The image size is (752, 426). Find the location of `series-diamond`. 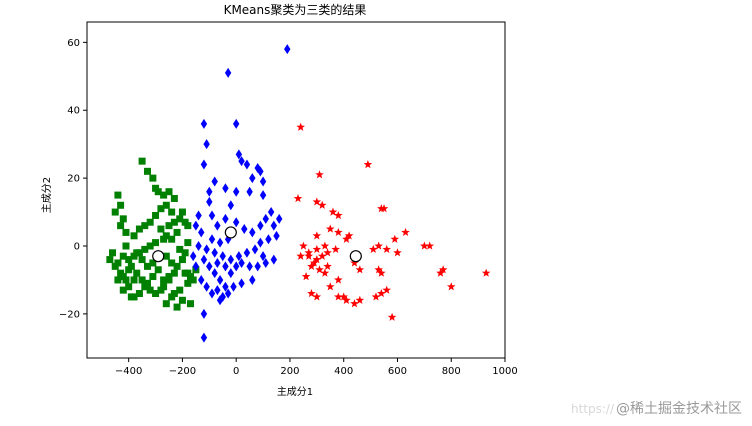

series-diamond is located at coordinates (240, 193).